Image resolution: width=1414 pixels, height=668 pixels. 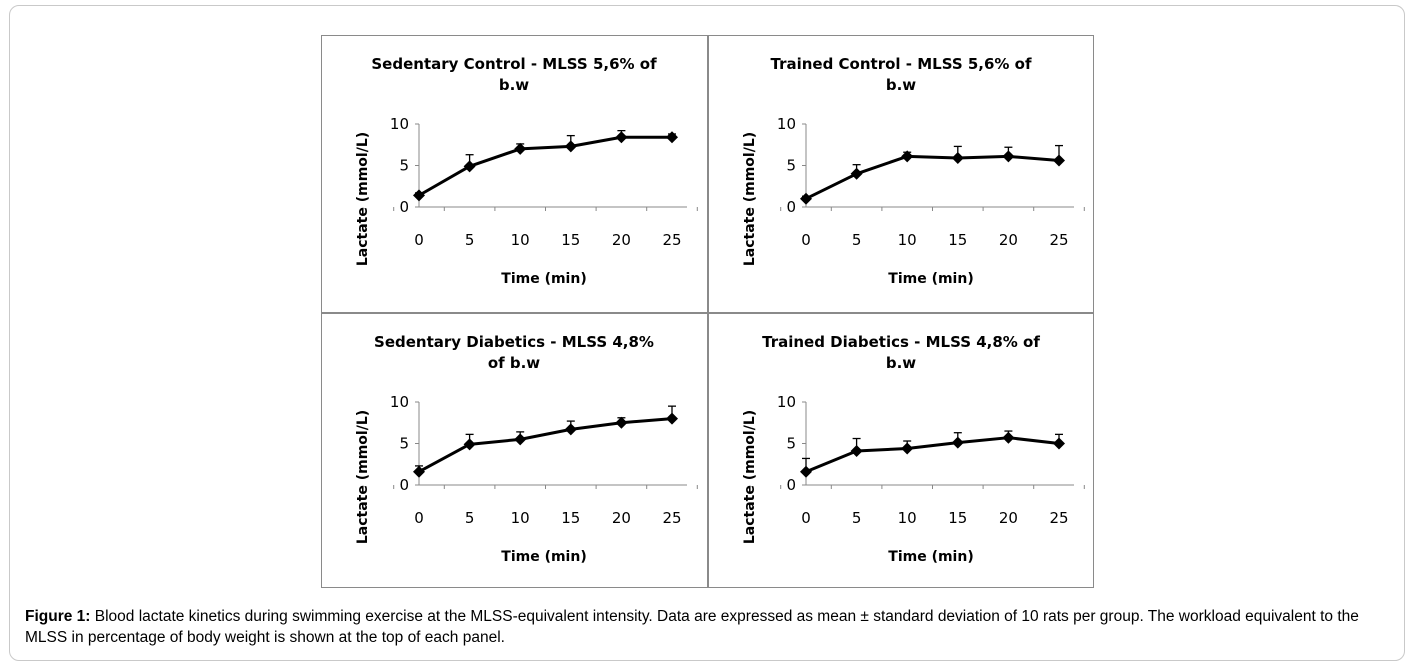 What do you see at coordinates (514, 342) in the screenshot?
I see `chart-title-line: Sedentary Diabetics - MLSS 4,8%` at bounding box center [514, 342].